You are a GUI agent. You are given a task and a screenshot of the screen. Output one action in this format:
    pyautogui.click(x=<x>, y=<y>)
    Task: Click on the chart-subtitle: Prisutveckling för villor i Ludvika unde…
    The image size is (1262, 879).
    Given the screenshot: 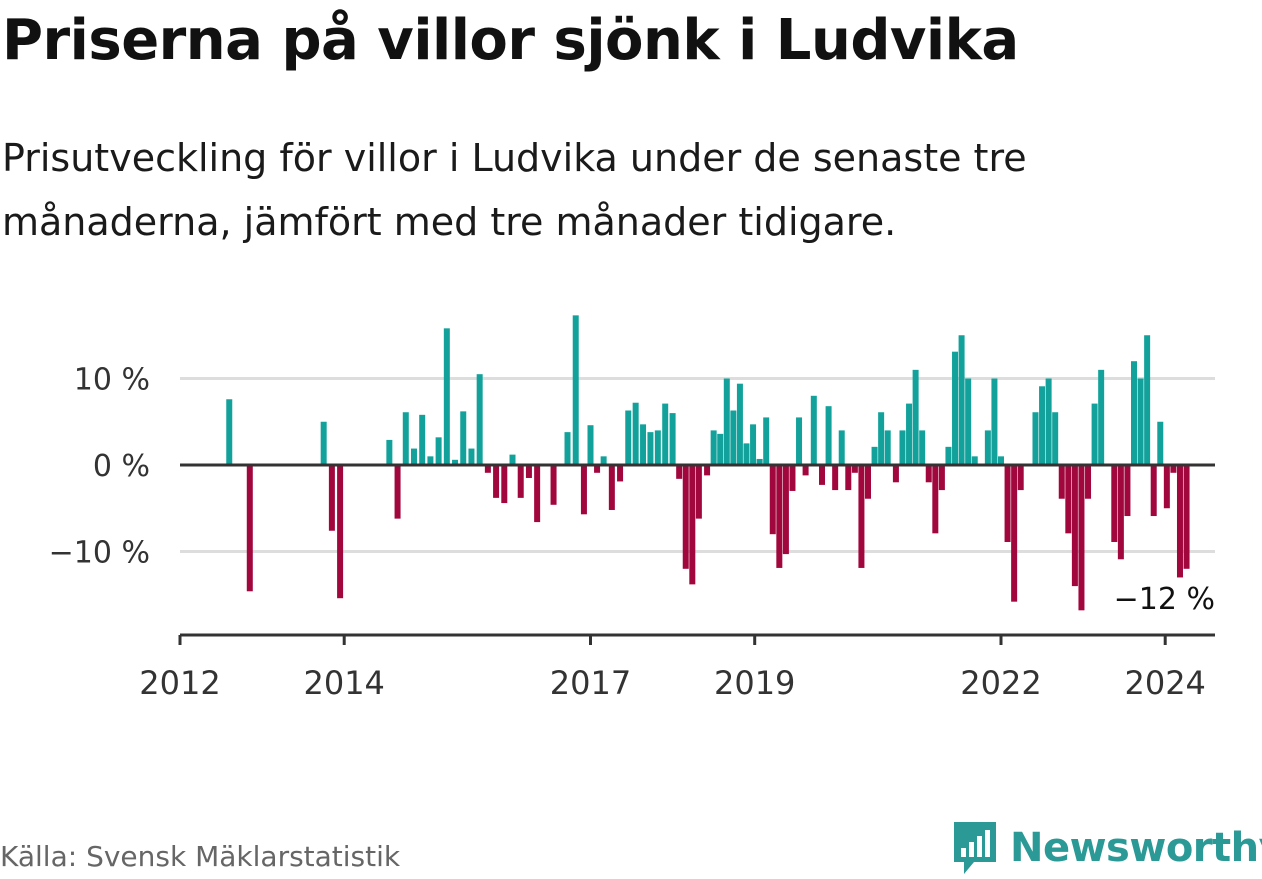 What is the action you would take?
    pyautogui.click(x=514, y=190)
    